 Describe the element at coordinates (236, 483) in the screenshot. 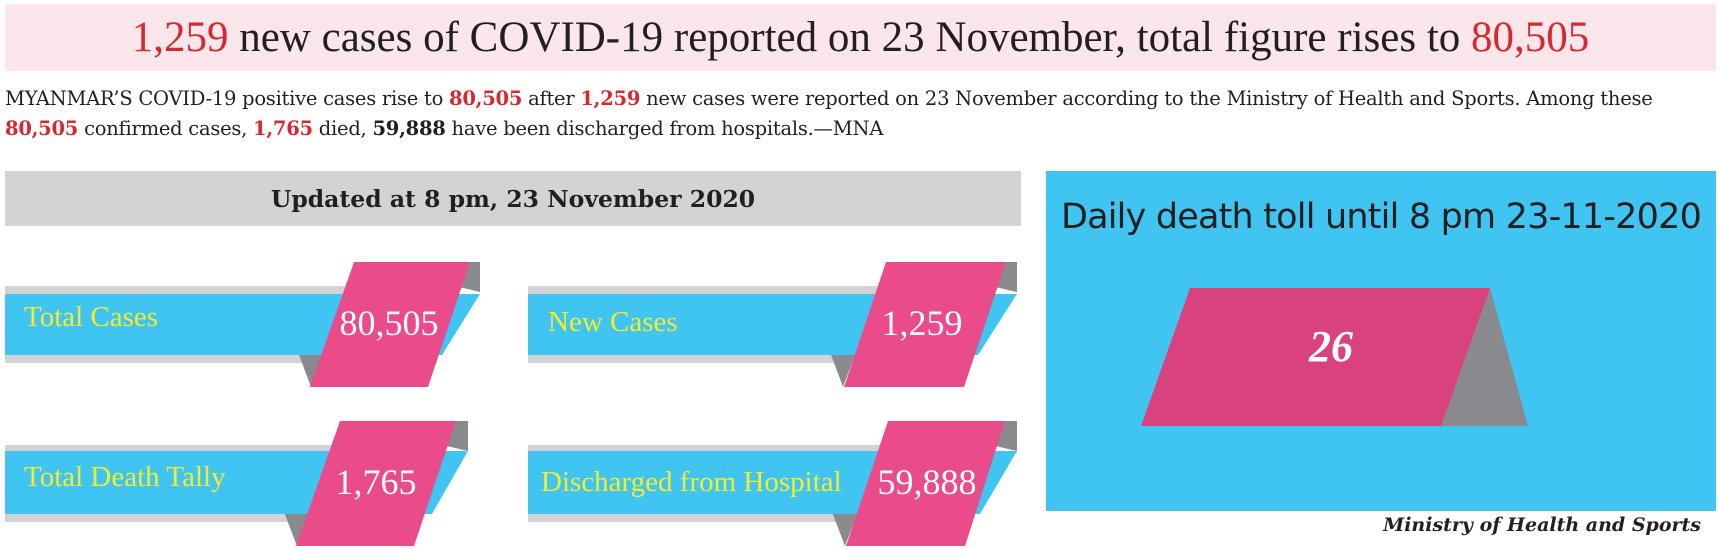

I see `stat-card-total-death-tally` at that location.